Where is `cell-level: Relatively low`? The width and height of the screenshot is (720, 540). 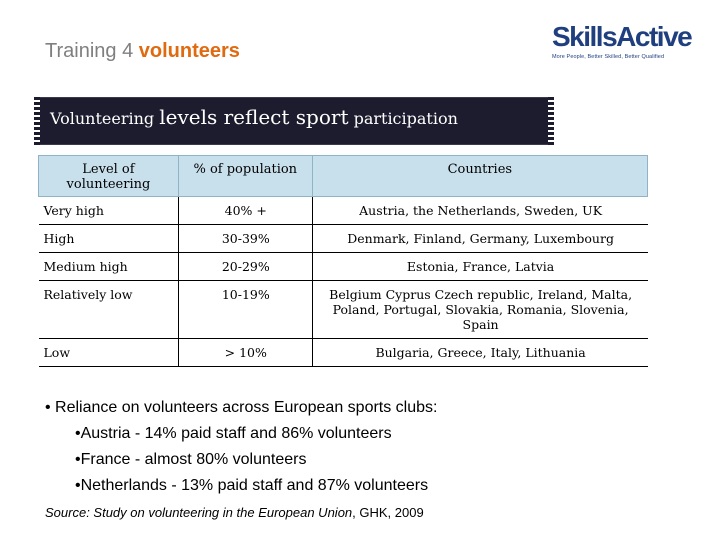 cell-level: Relatively low is located at coordinates (108, 309).